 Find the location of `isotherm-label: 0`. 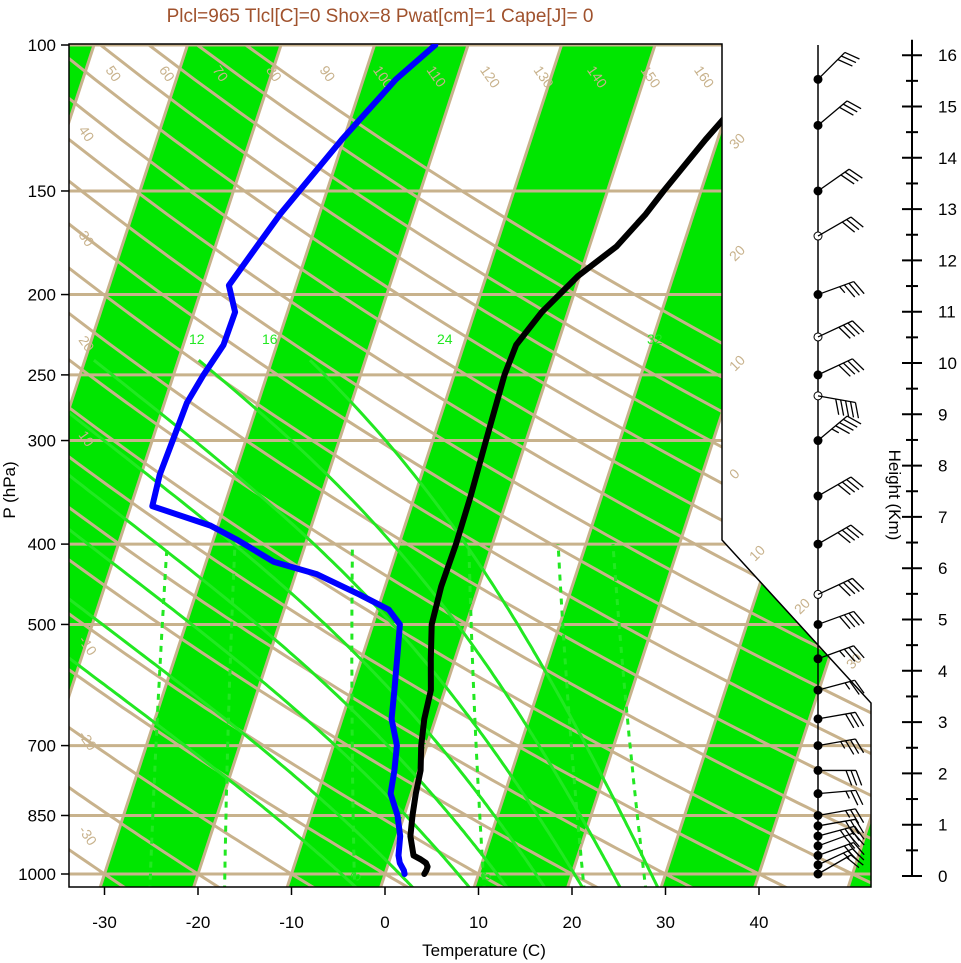

isotherm-label: 0 is located at coordinates (734, 473).